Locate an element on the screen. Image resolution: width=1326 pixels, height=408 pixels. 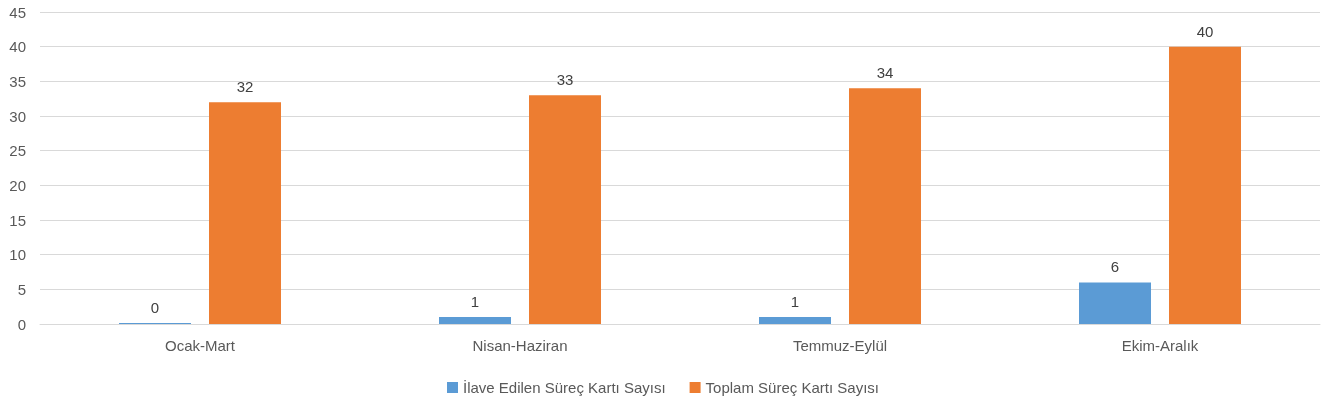
legend-label: Toplam Süreç Kartı Sayısı is located at coordinates (792, 387).